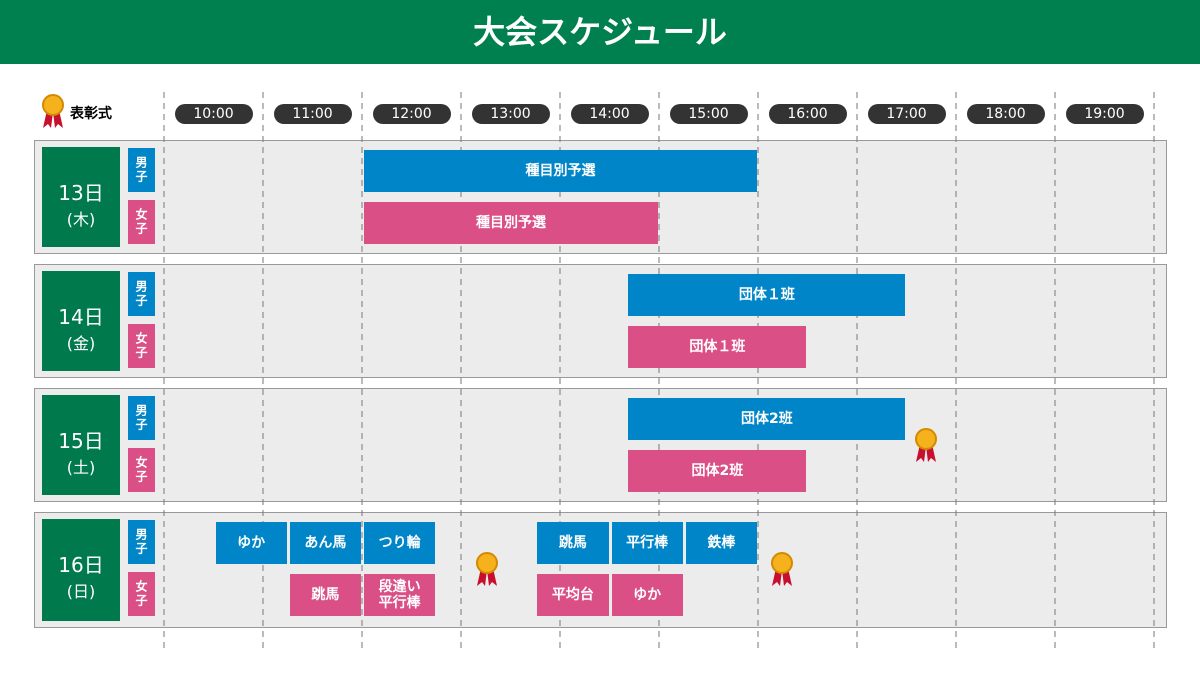 Image resolution: width=1200 pixels, height=675 pixels. Describe the element at coordinates (81, 441) in the screenshot. I see `day-date: 15日` at that location.